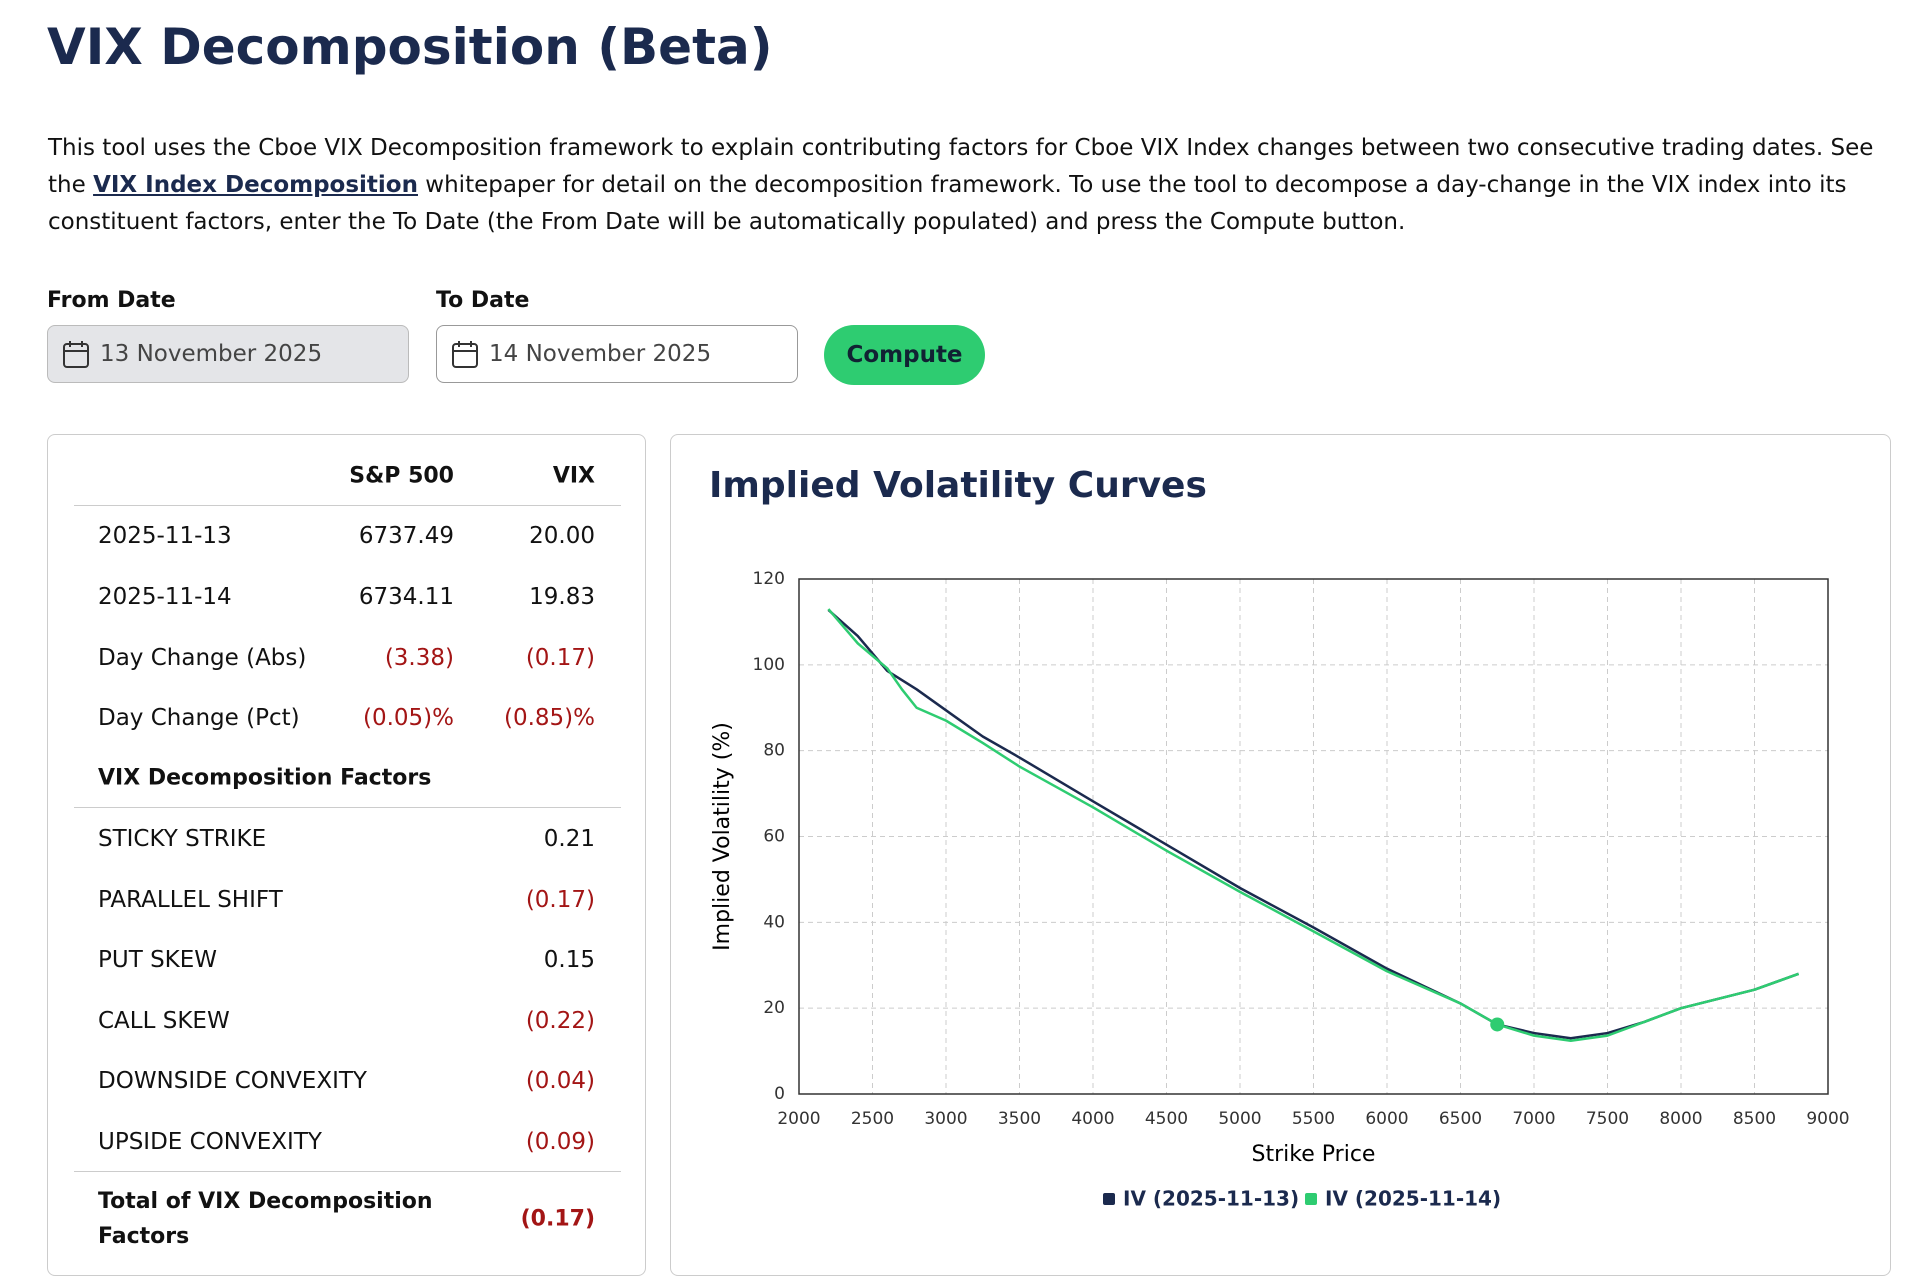 Image resolution: width=1924 pixels, height=1285 pixels. I want to click on column-header: VIX, so click(573, 476).